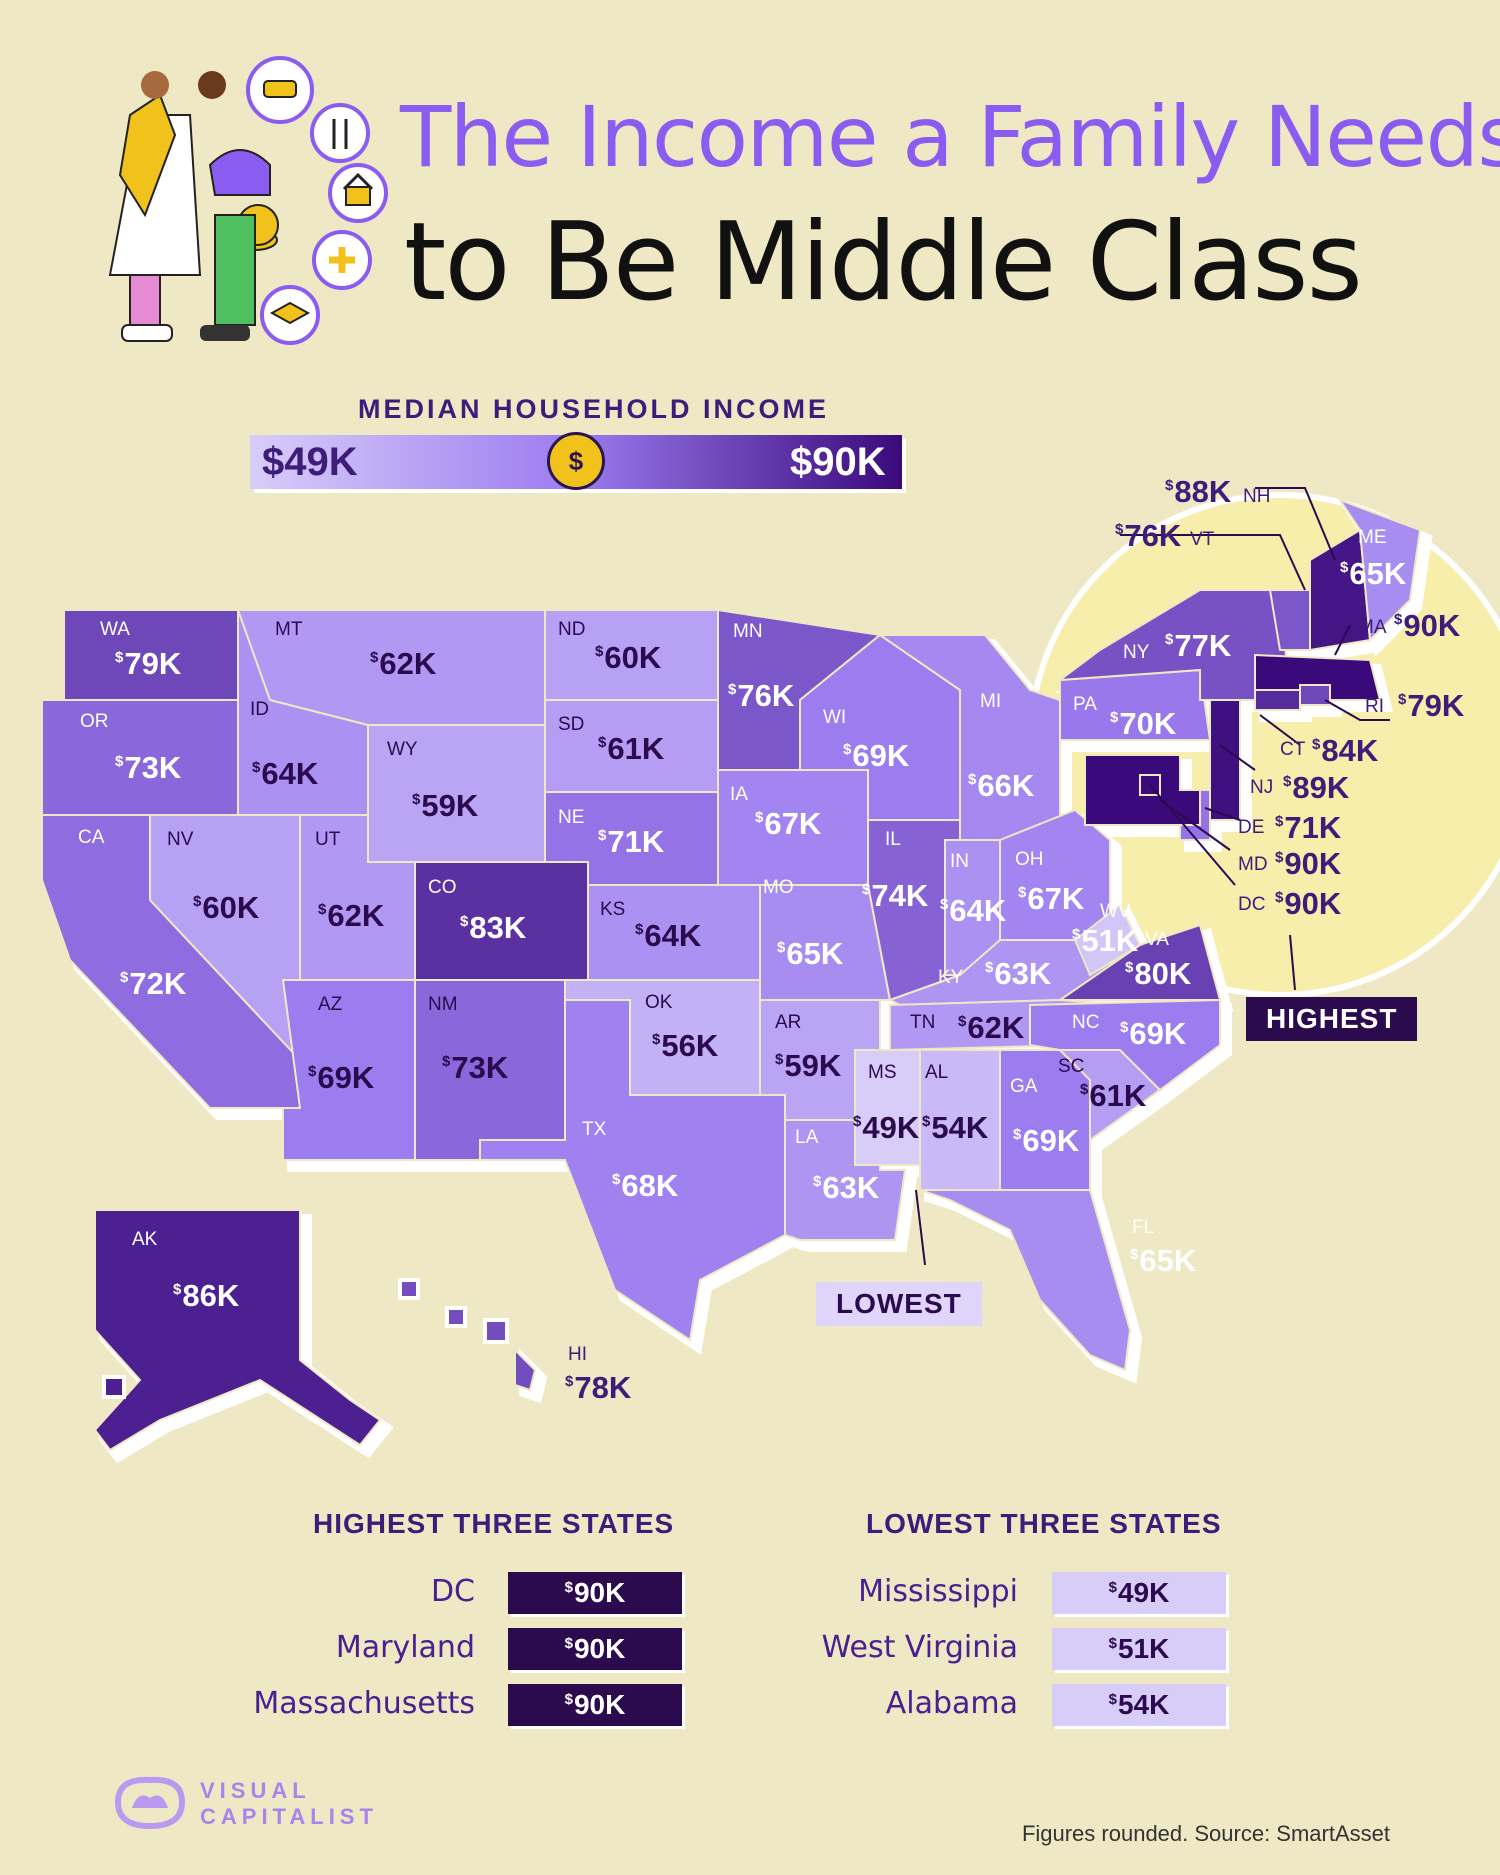 The width and height of the screenshot is (1500, 1875). What do you see at coordinates (1198, 491) in the screenshot?
I see `state-value-nh: $88K` at bounding box center [1198, 491].